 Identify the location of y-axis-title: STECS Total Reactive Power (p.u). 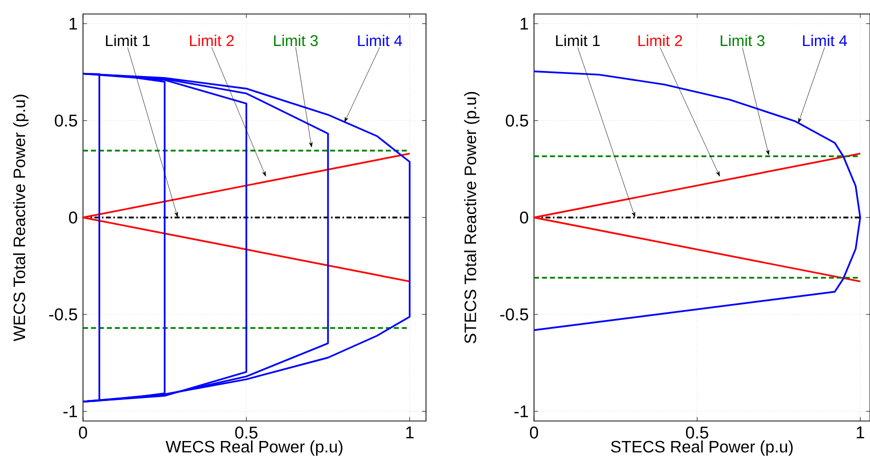
(472, 218).